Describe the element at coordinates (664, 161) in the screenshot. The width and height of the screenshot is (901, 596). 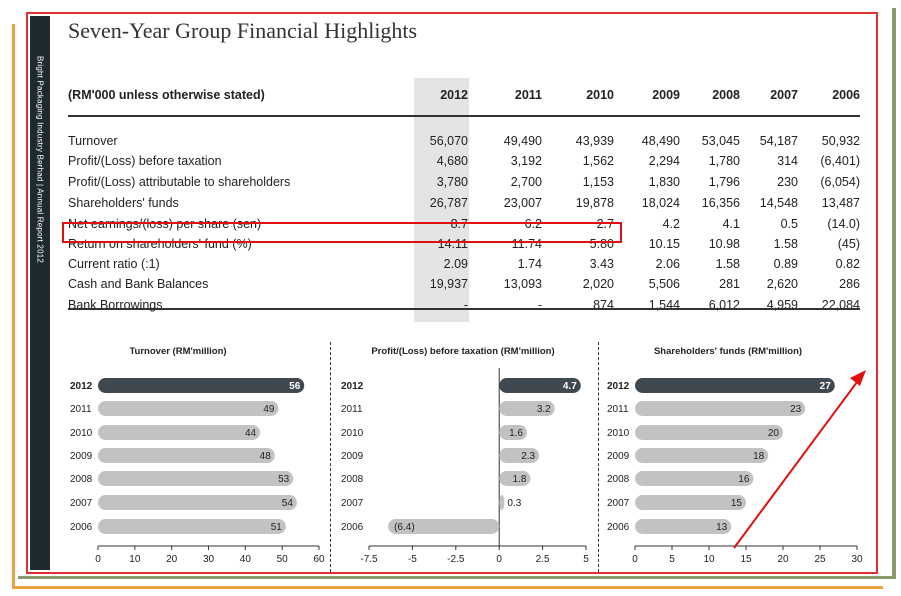
I see `cell-value: 2,294` at that location.